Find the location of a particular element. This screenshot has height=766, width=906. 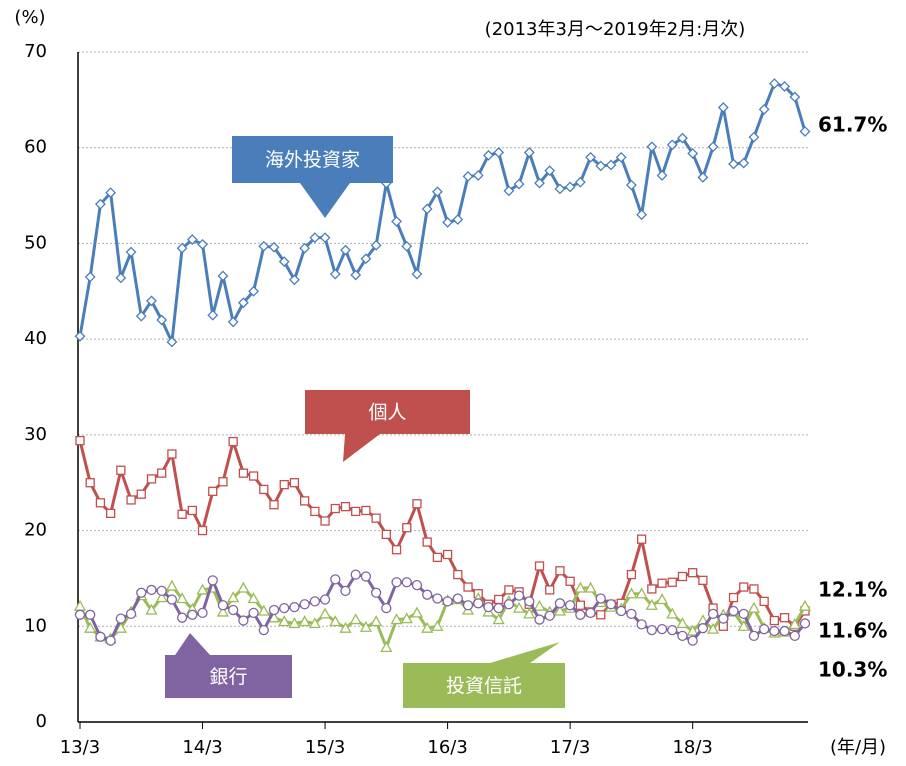

chart-title: (2013年3月～2019年2月:月次) is located at coordinates (615, 29).